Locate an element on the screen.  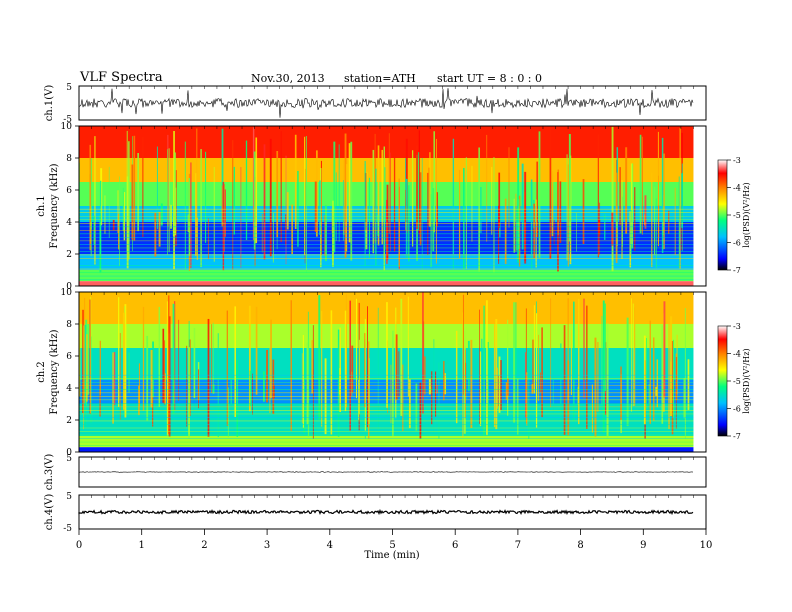
ch4-waveform-ylabel: ch.4(V) is located at coordinates (49, 512).